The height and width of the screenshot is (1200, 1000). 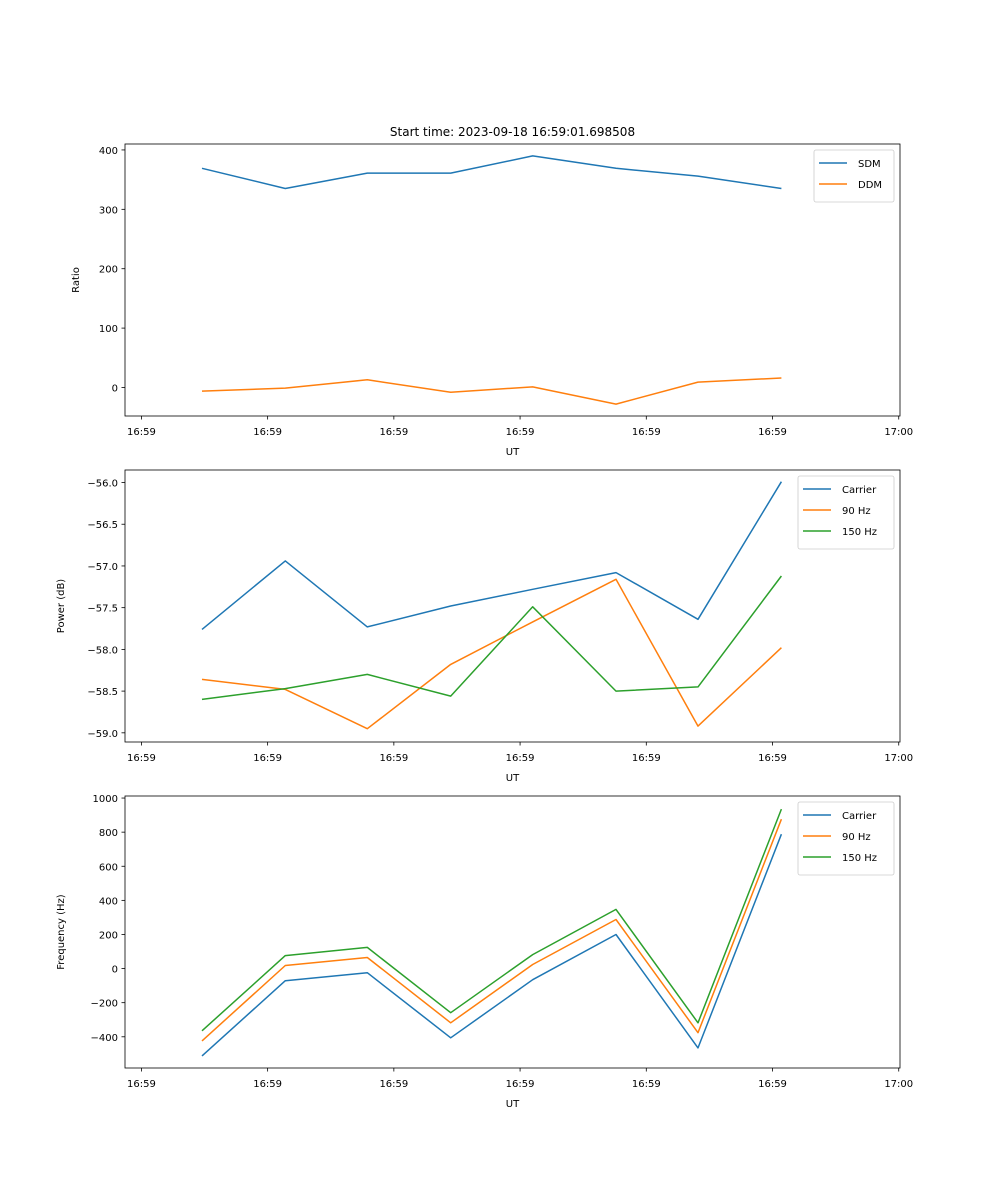 I want to click on y-axis-label: Frequency (Hz), so click(x=61, y=932).